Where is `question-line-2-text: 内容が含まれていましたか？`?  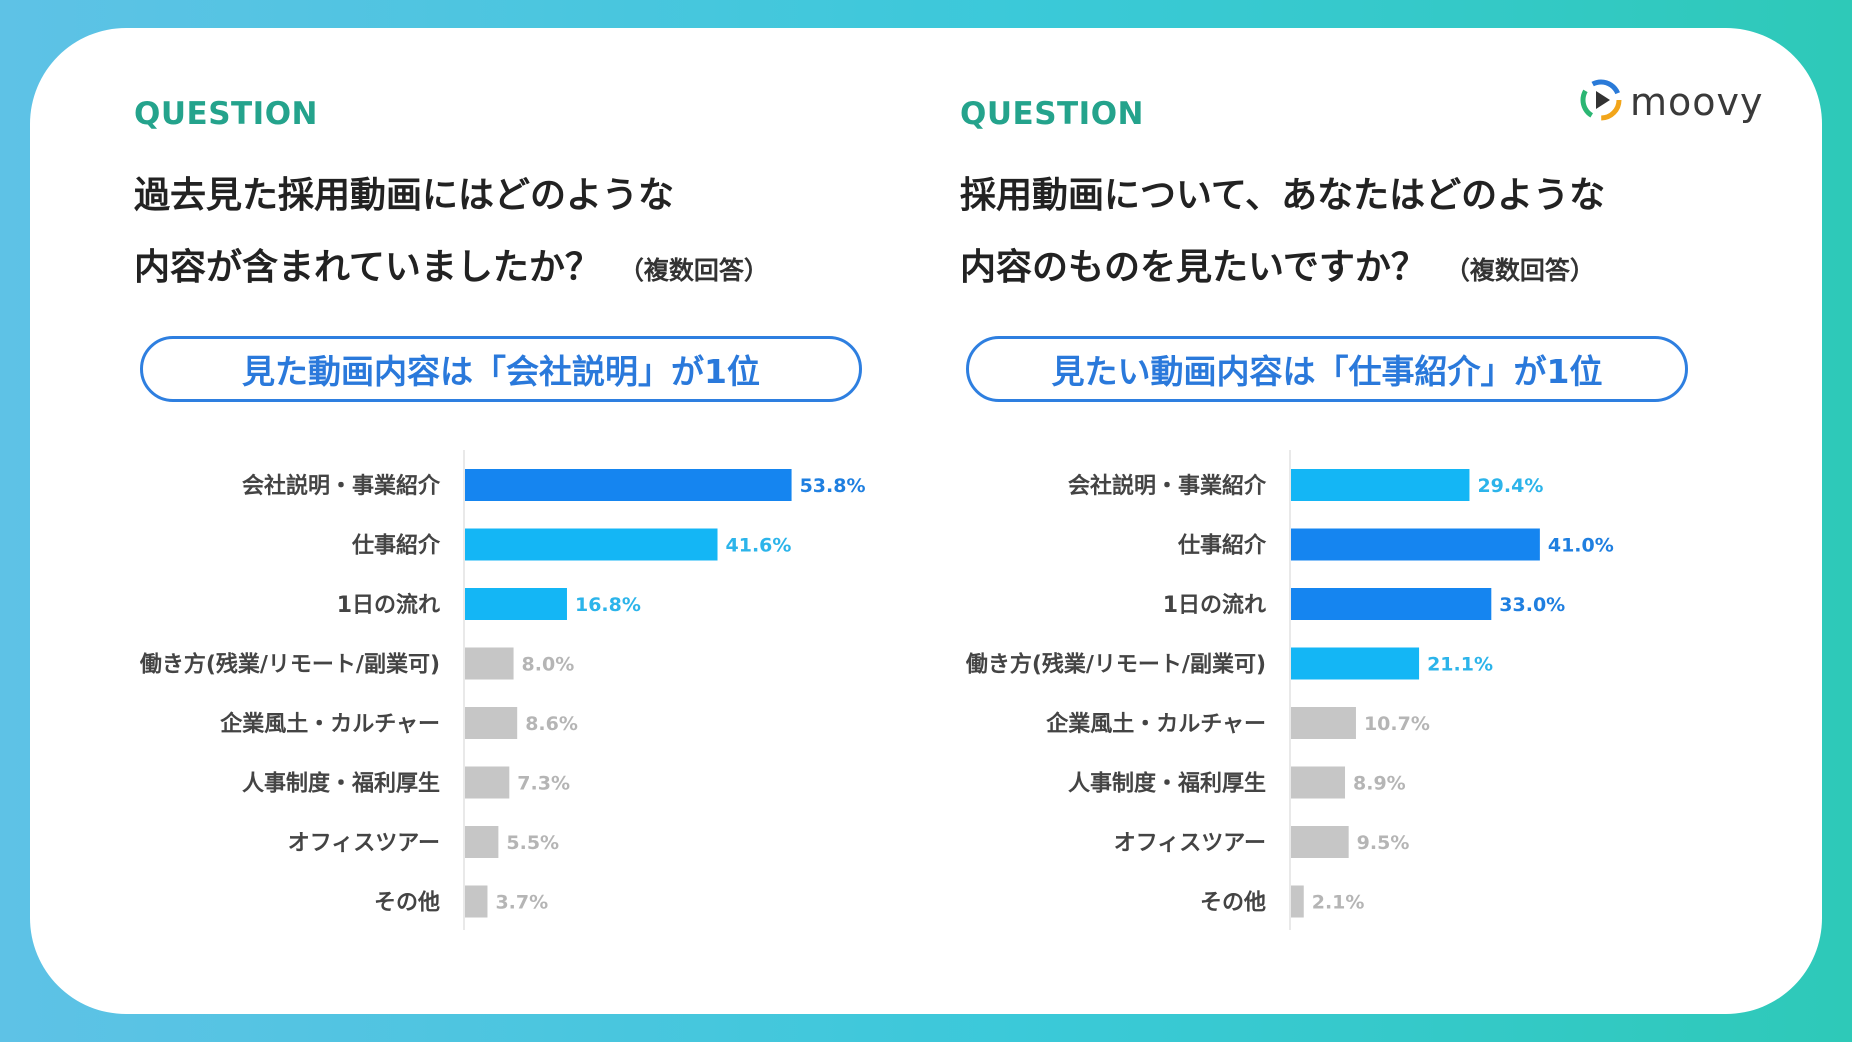 question-line-2-text: 内容が含まれていましたか？ is located at coordinates (367, 267).